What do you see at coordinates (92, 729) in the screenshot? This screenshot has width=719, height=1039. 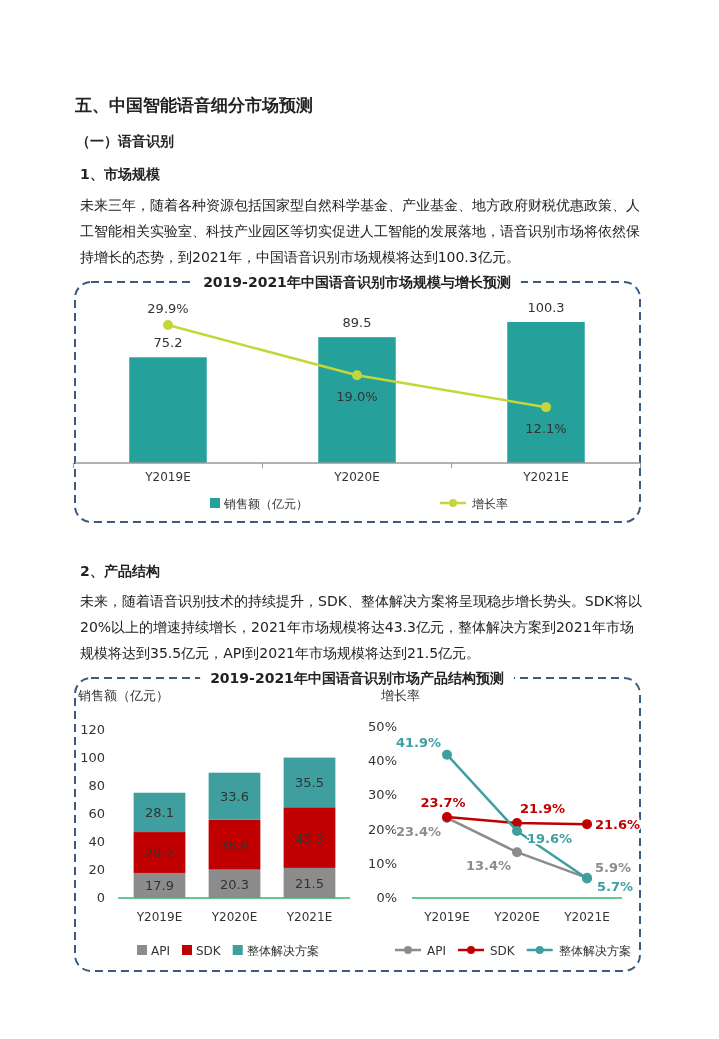 I see `y-tick-label: 120` at bounding box center [92, 729].